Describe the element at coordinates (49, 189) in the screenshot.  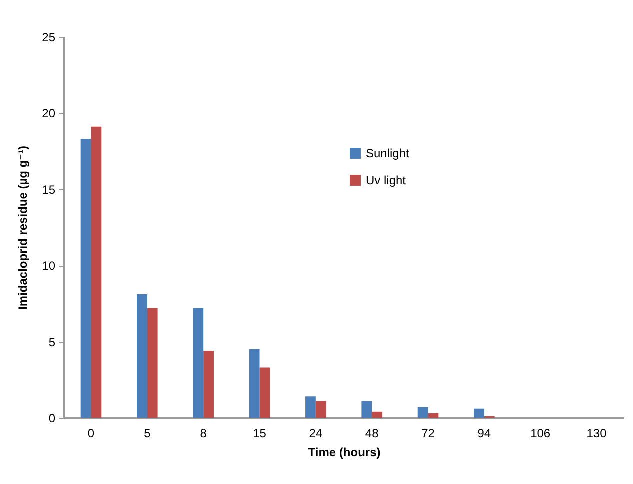
I see `y-tick-label: 15` at that location.